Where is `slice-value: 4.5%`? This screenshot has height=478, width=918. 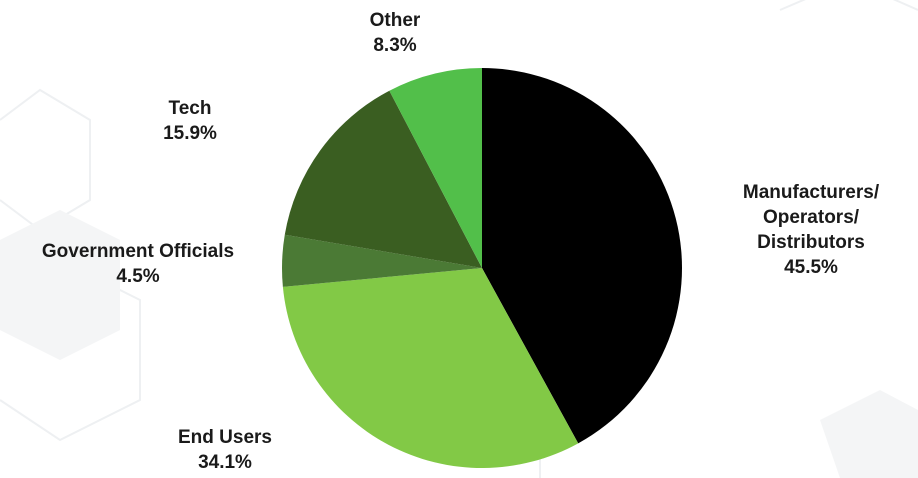
slice-value: 4.5% is located at coordinates (138, 276).